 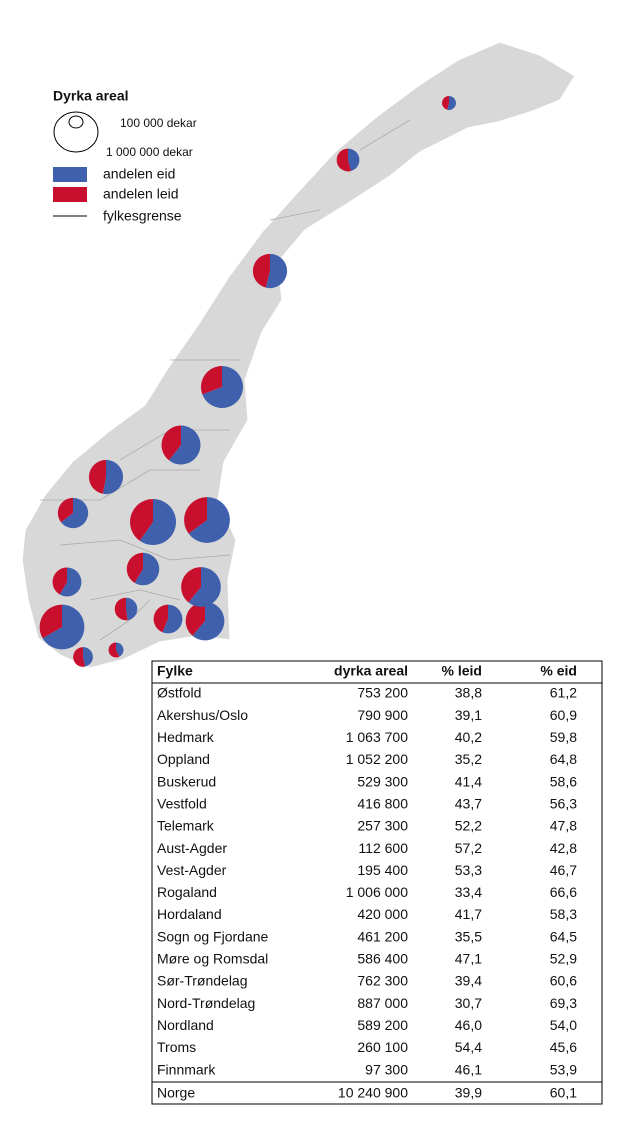 I want to click on table-cell: 52,9, so click(x=563, y=959).